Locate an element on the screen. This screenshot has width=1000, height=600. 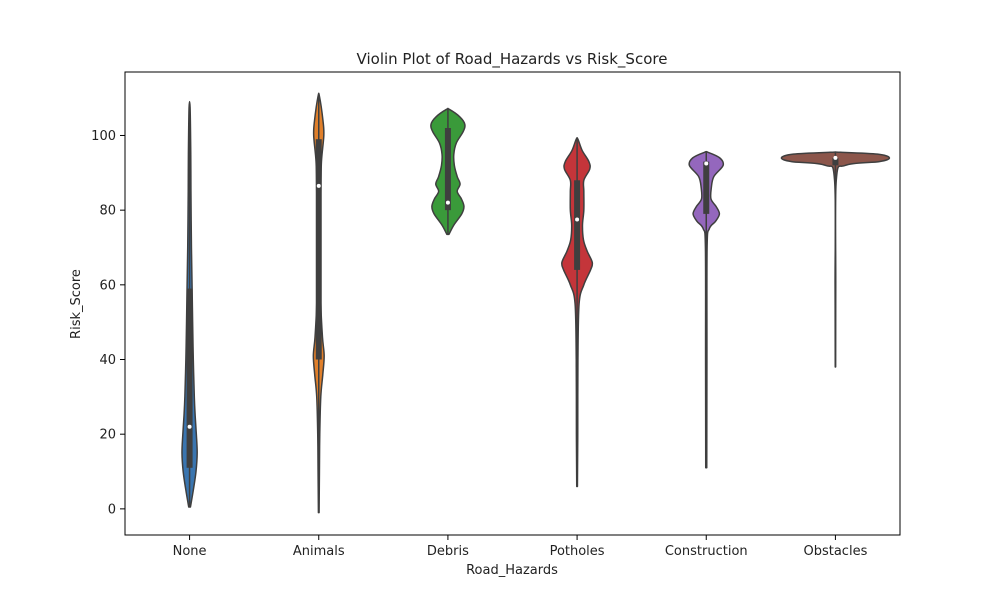
y-tick-label: 40 is located at coordinates (107, 360).